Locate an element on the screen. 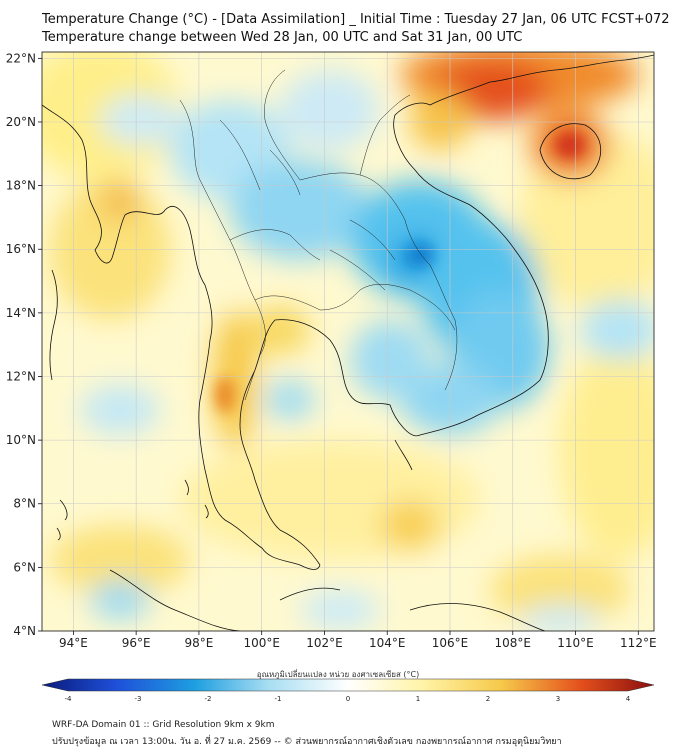 The width and height of the screenshot is (676, 756). lon-tick-label: 110°E is located at coordinates (575, 643).